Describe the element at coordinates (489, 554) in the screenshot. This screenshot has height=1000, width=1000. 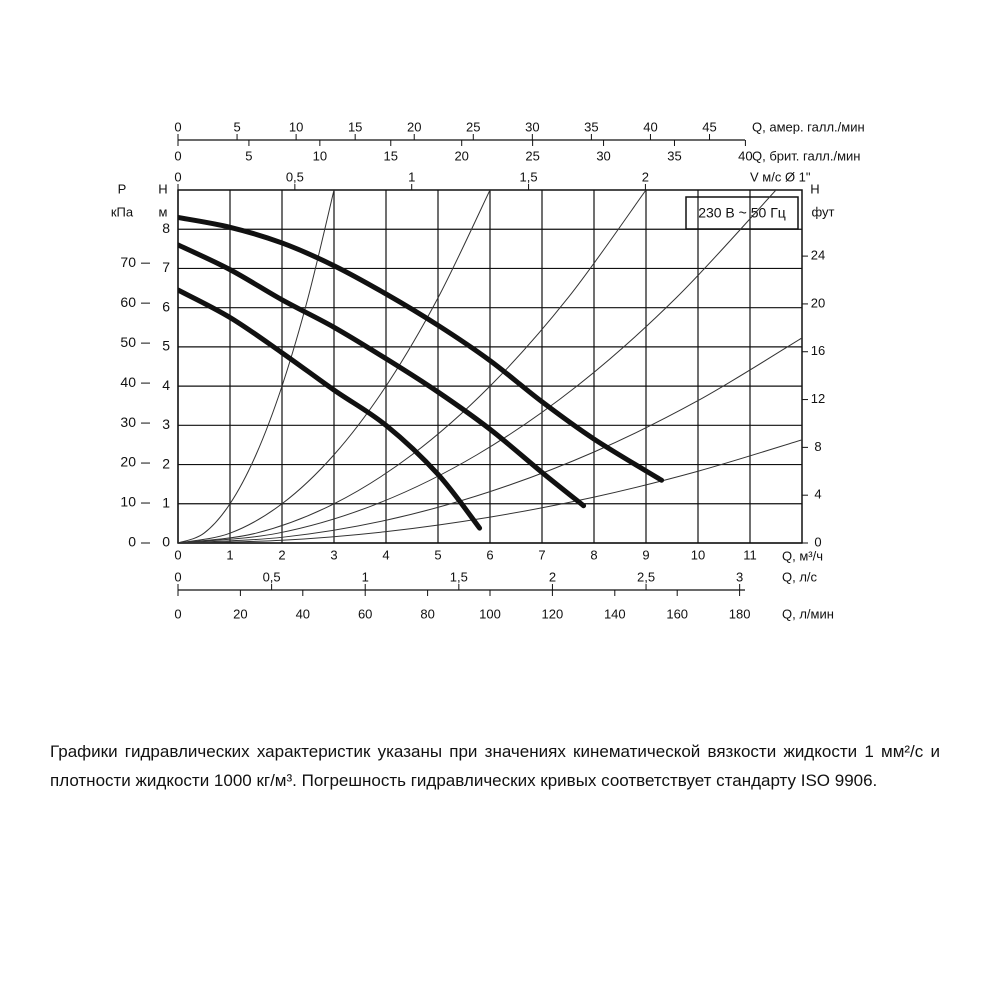
I see `x-tick-label: 6` at that location.